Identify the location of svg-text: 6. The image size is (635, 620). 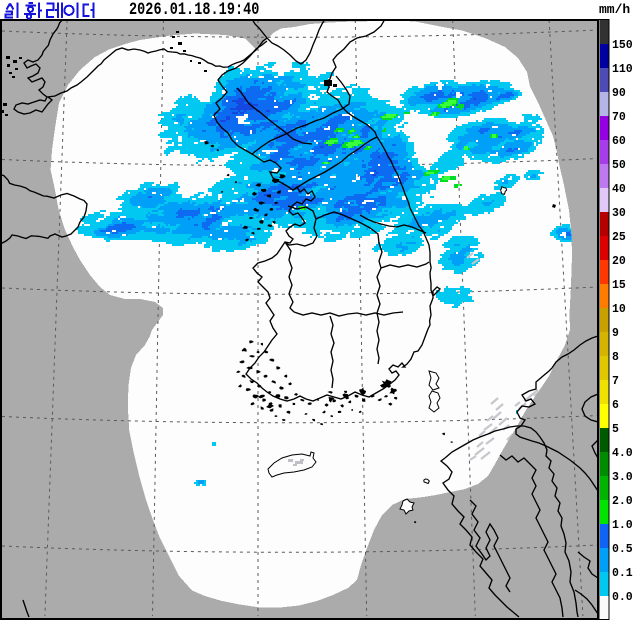
(615, 405).